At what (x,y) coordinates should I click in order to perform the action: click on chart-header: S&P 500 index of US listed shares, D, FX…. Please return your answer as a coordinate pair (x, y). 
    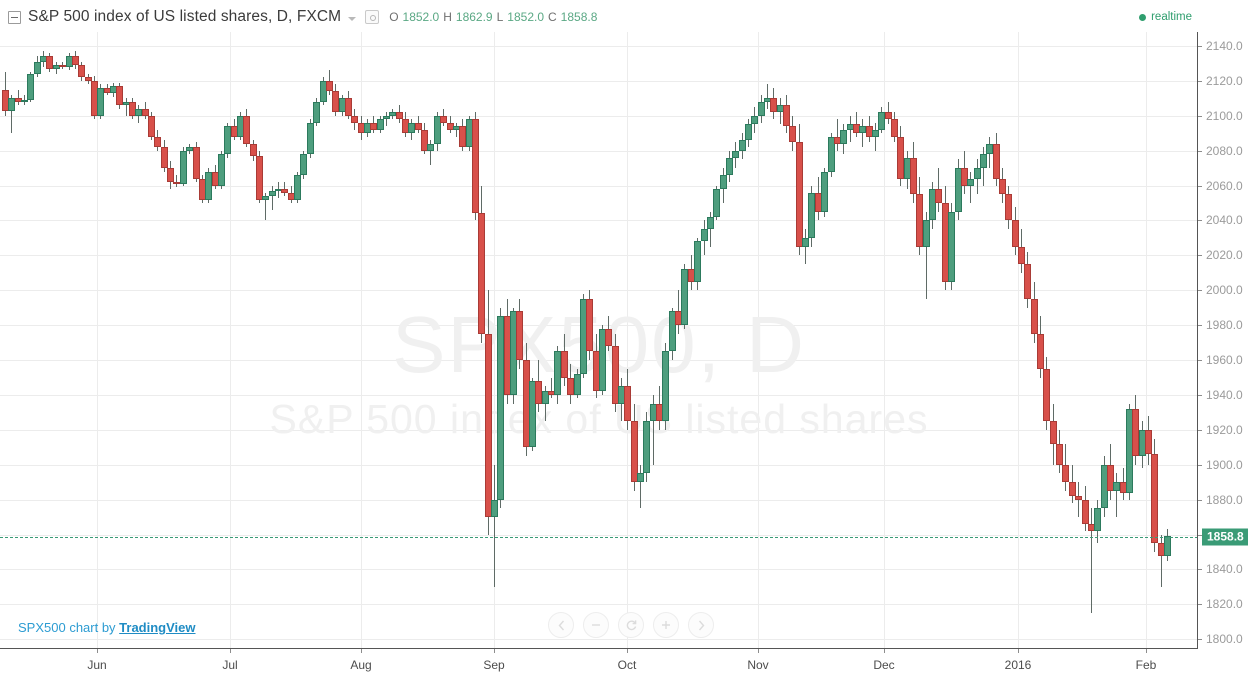
    Looking at the image, I should click on (629, 16).